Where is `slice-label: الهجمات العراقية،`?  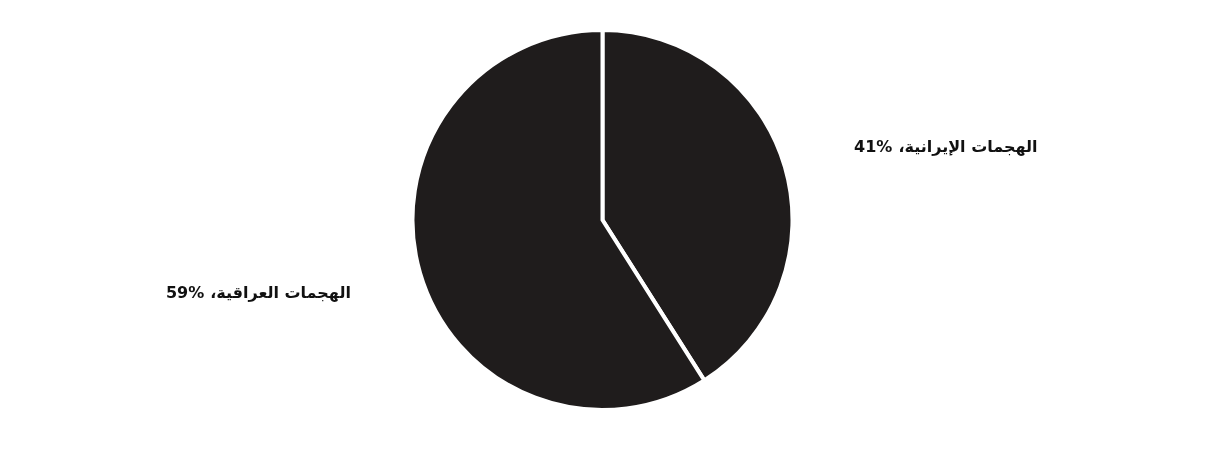 slice-label: الهجمات العراقية، is located at coordinates (280, 293).